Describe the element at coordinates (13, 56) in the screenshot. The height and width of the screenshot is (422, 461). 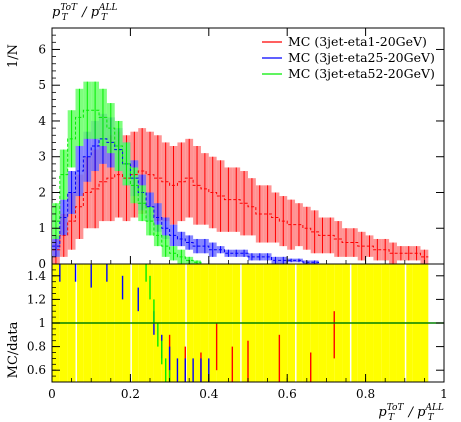
I see `main-y-axis-label: 1/N` at that location.